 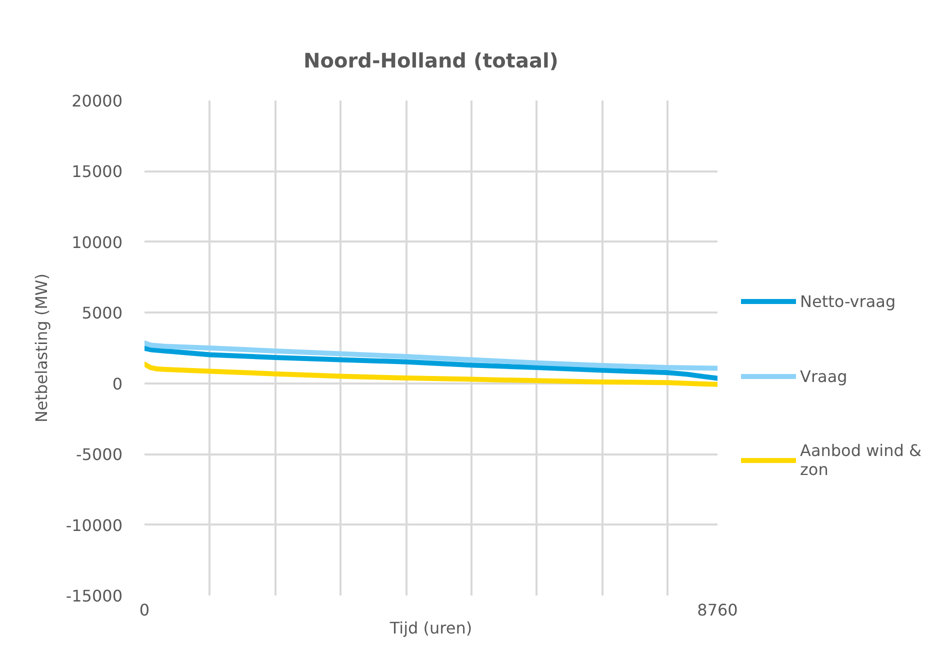 I want to click on legend-label: Netto-vraag, so click(x=848, y=301).